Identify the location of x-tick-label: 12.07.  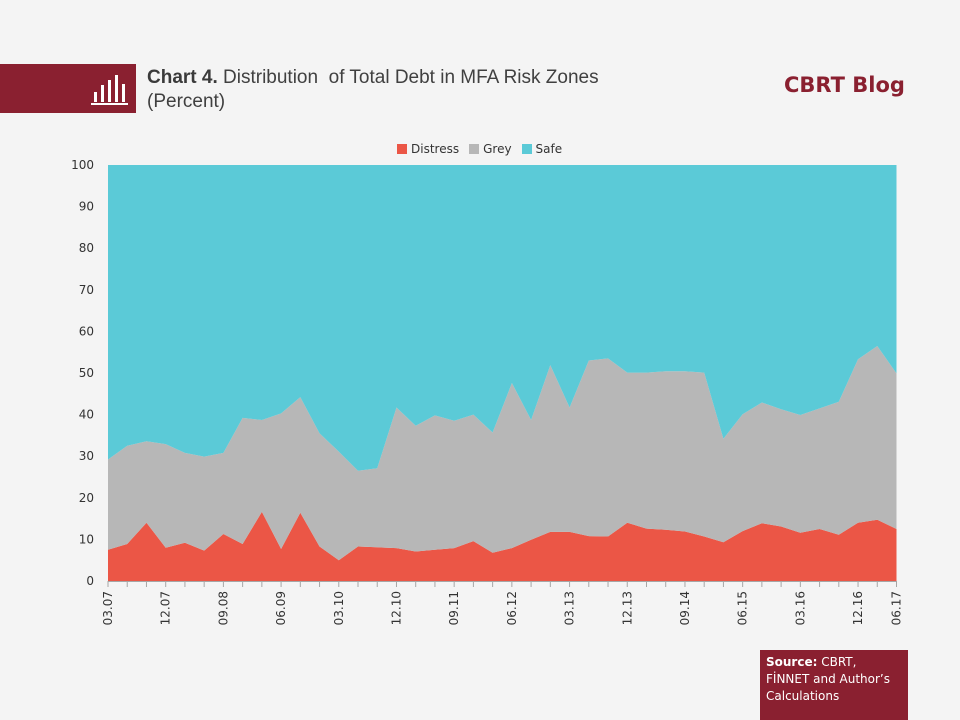
(166, 608).